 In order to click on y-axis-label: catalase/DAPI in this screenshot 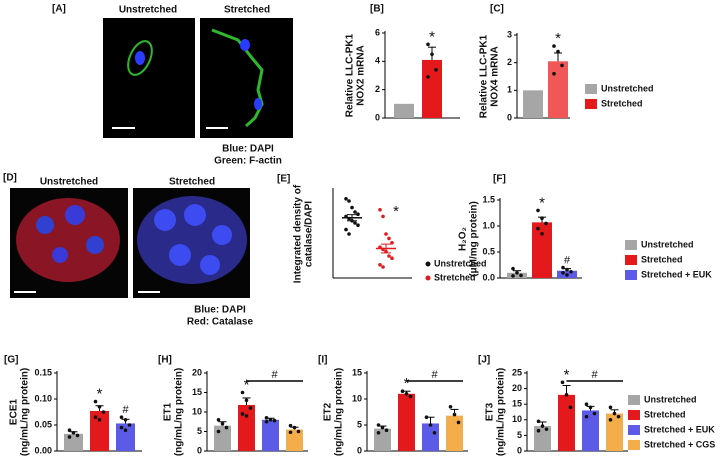, I will do `click(309, 234)`.